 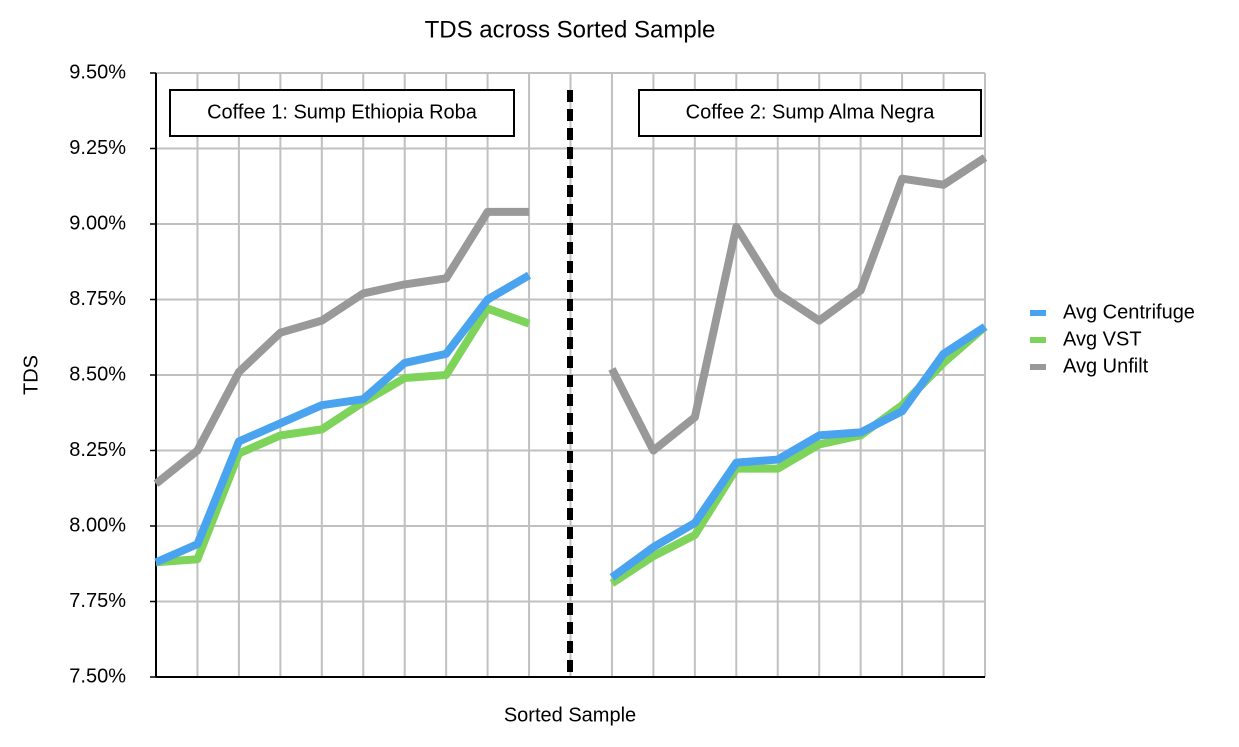 I want to click on y-tick-label: 8.00%, so click(x=97, y=525).